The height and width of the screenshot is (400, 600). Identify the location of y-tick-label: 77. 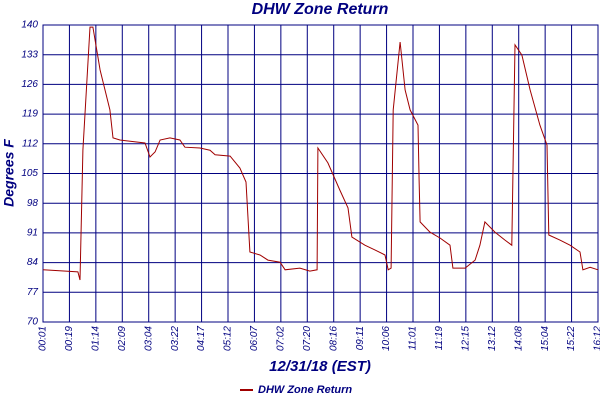
(33, 292).